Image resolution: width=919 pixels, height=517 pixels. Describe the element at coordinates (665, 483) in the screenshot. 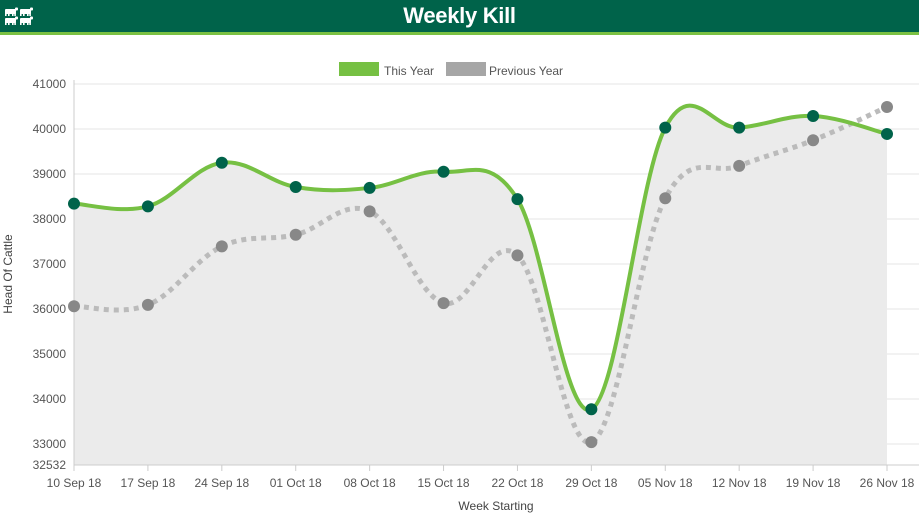

I see `x-tick-label: 05 Nov 18` at that location.